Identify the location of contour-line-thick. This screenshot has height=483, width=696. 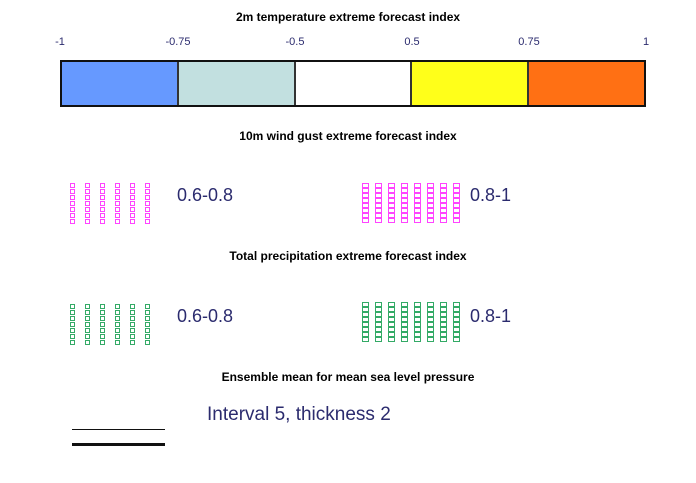
(118, 444).